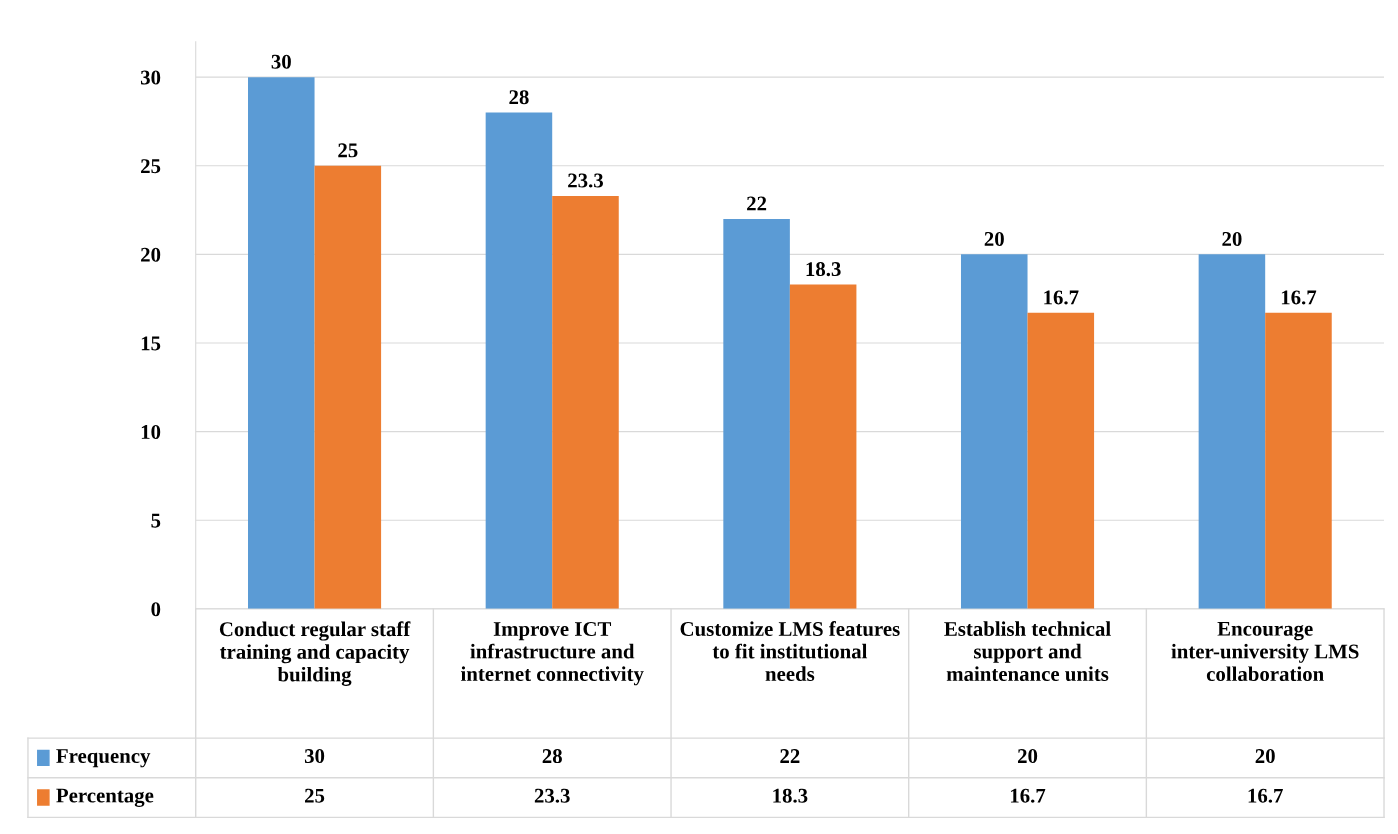  Describe the element at coordinates (315, 653) in the screenshot. I see `x-tick-label: Conduct regular staff training and capacity building` at that location.